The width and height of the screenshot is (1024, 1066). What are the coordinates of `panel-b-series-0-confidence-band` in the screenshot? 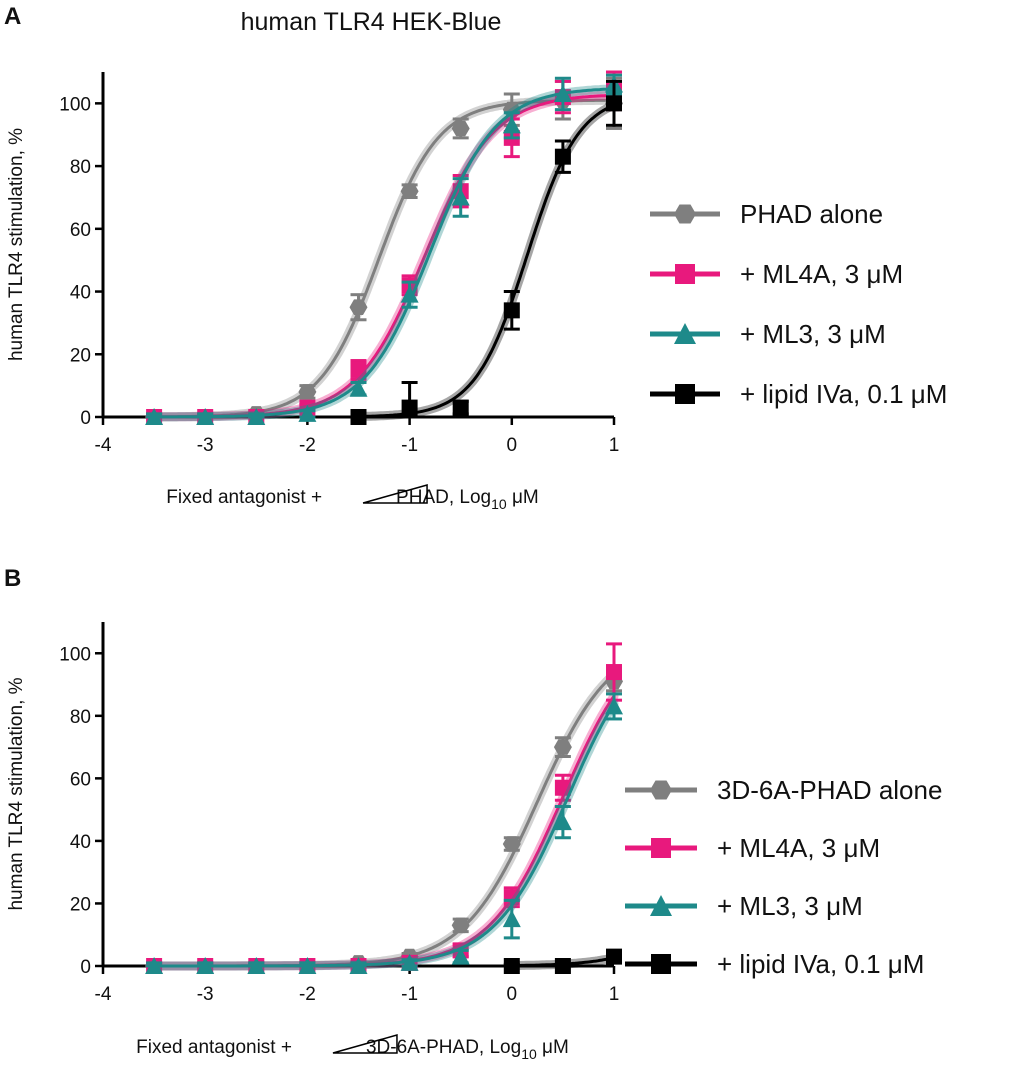 It's located at (384, 820).